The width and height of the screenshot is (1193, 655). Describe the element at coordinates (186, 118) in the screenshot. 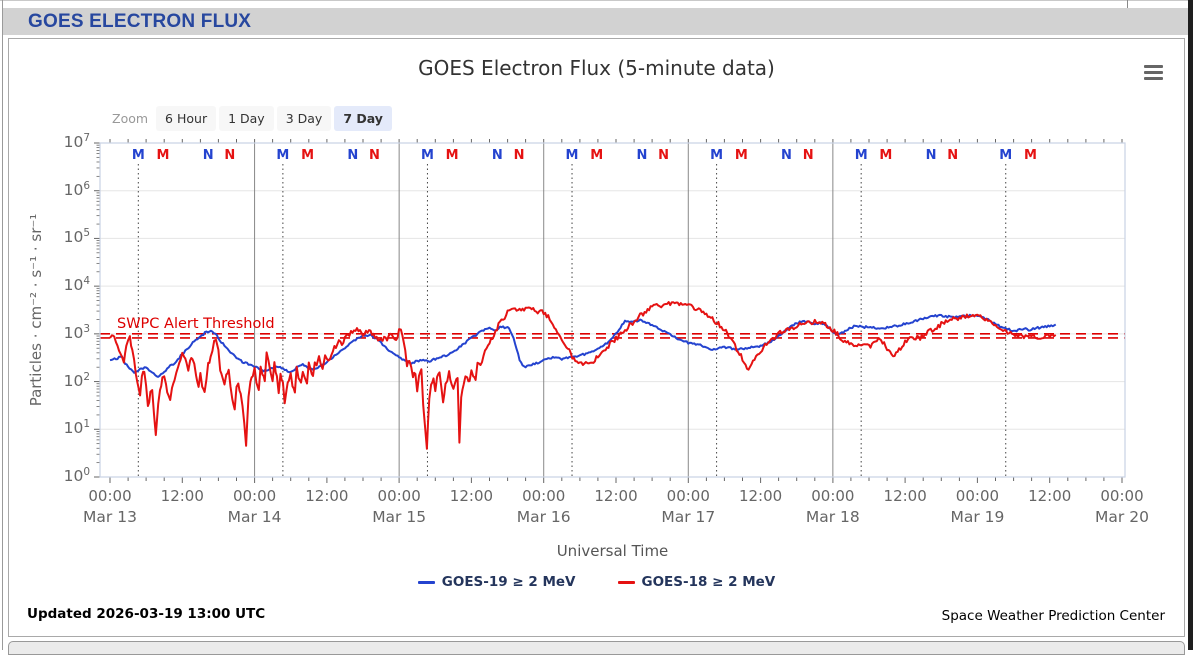

I see `zoom-button-6-hour: 6 Hour` at that location.